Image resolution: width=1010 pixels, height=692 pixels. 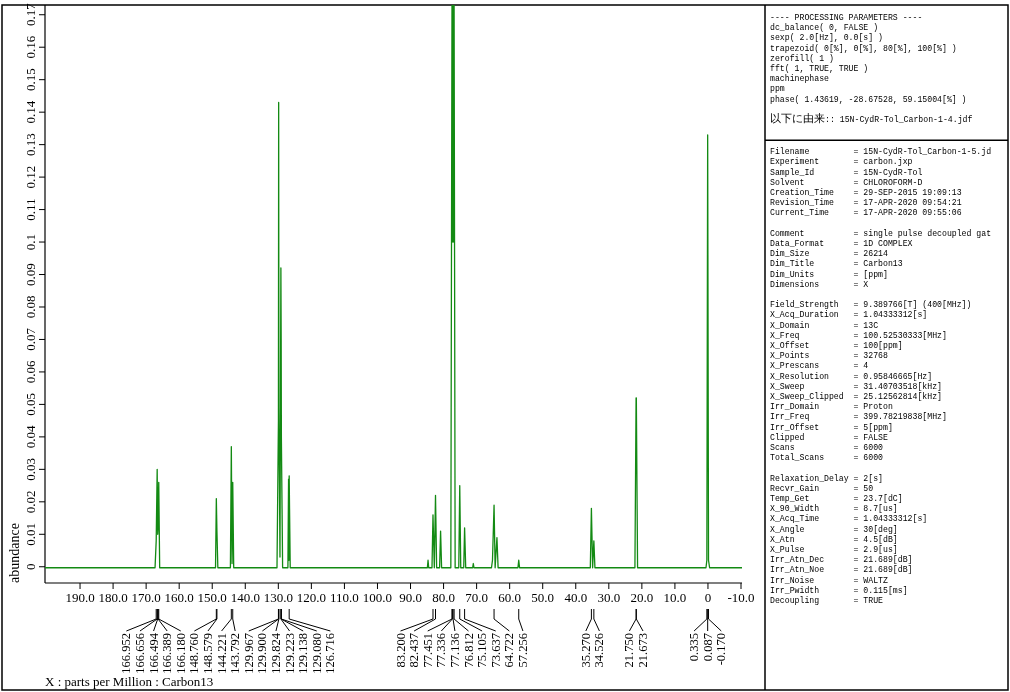 I want to click on annotation: 126.716, so click(x=330, y=653).